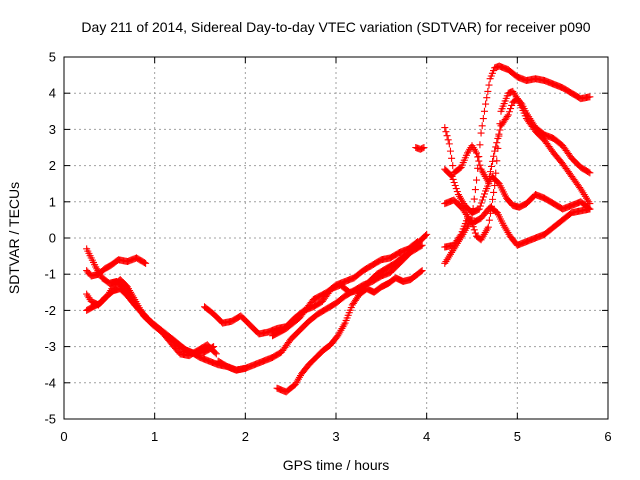 The height and width of the screenshot is (480, 640). What do you see at coordinates (245, 436) in the screenshot?
I see `x-tick-label: 2` at bounding box center [245, 436].